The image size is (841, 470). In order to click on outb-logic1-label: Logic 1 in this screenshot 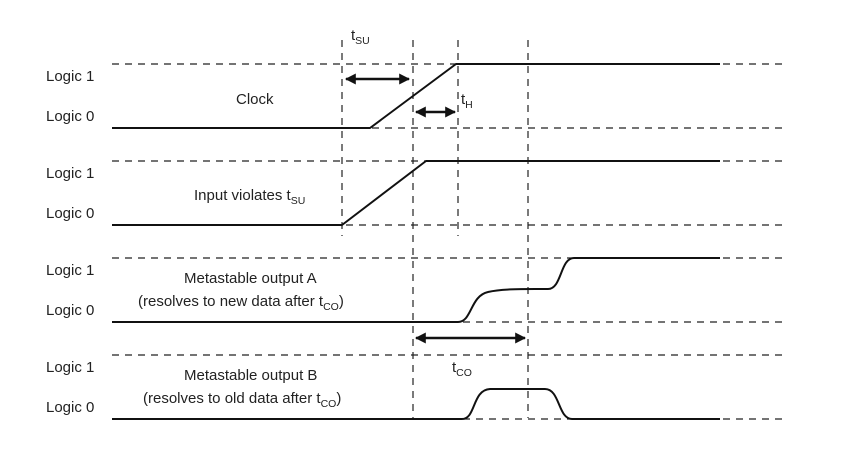, I will do `click(70, 367)`.